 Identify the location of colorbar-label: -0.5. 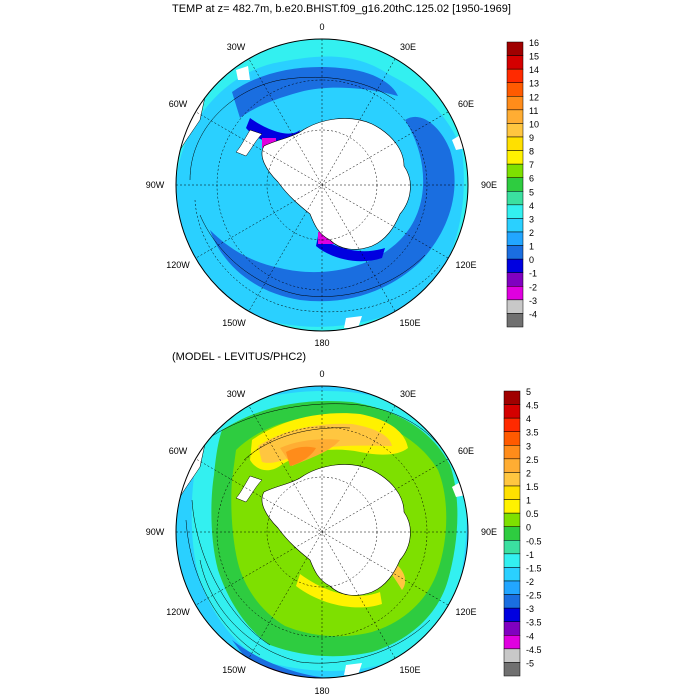
(534, 541).